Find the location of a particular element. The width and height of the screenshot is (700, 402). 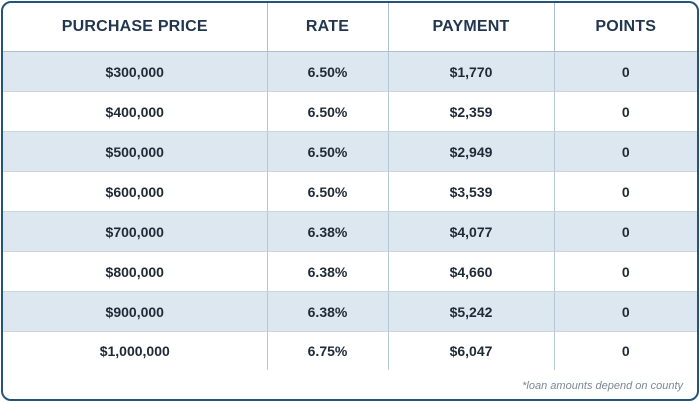

table-row: $700,000 6.38% $4,077 0 is located at coordinates (350, 231).